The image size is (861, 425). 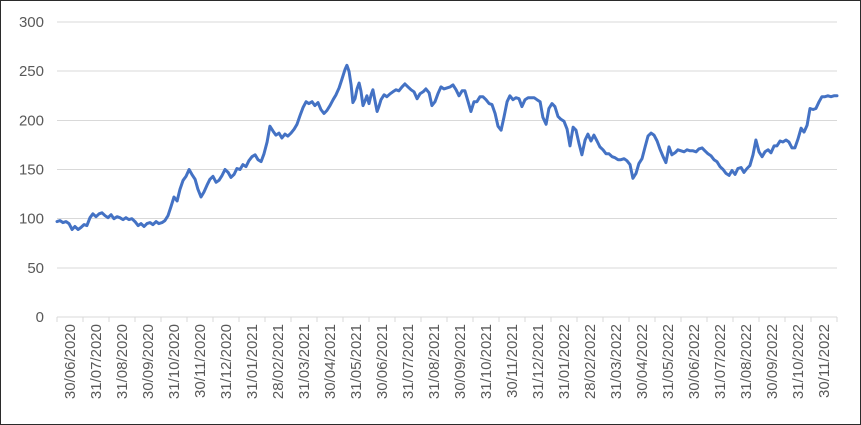 I want to click on x-axis-tick-label: 31/03/2021, so click(x=304, y=361).